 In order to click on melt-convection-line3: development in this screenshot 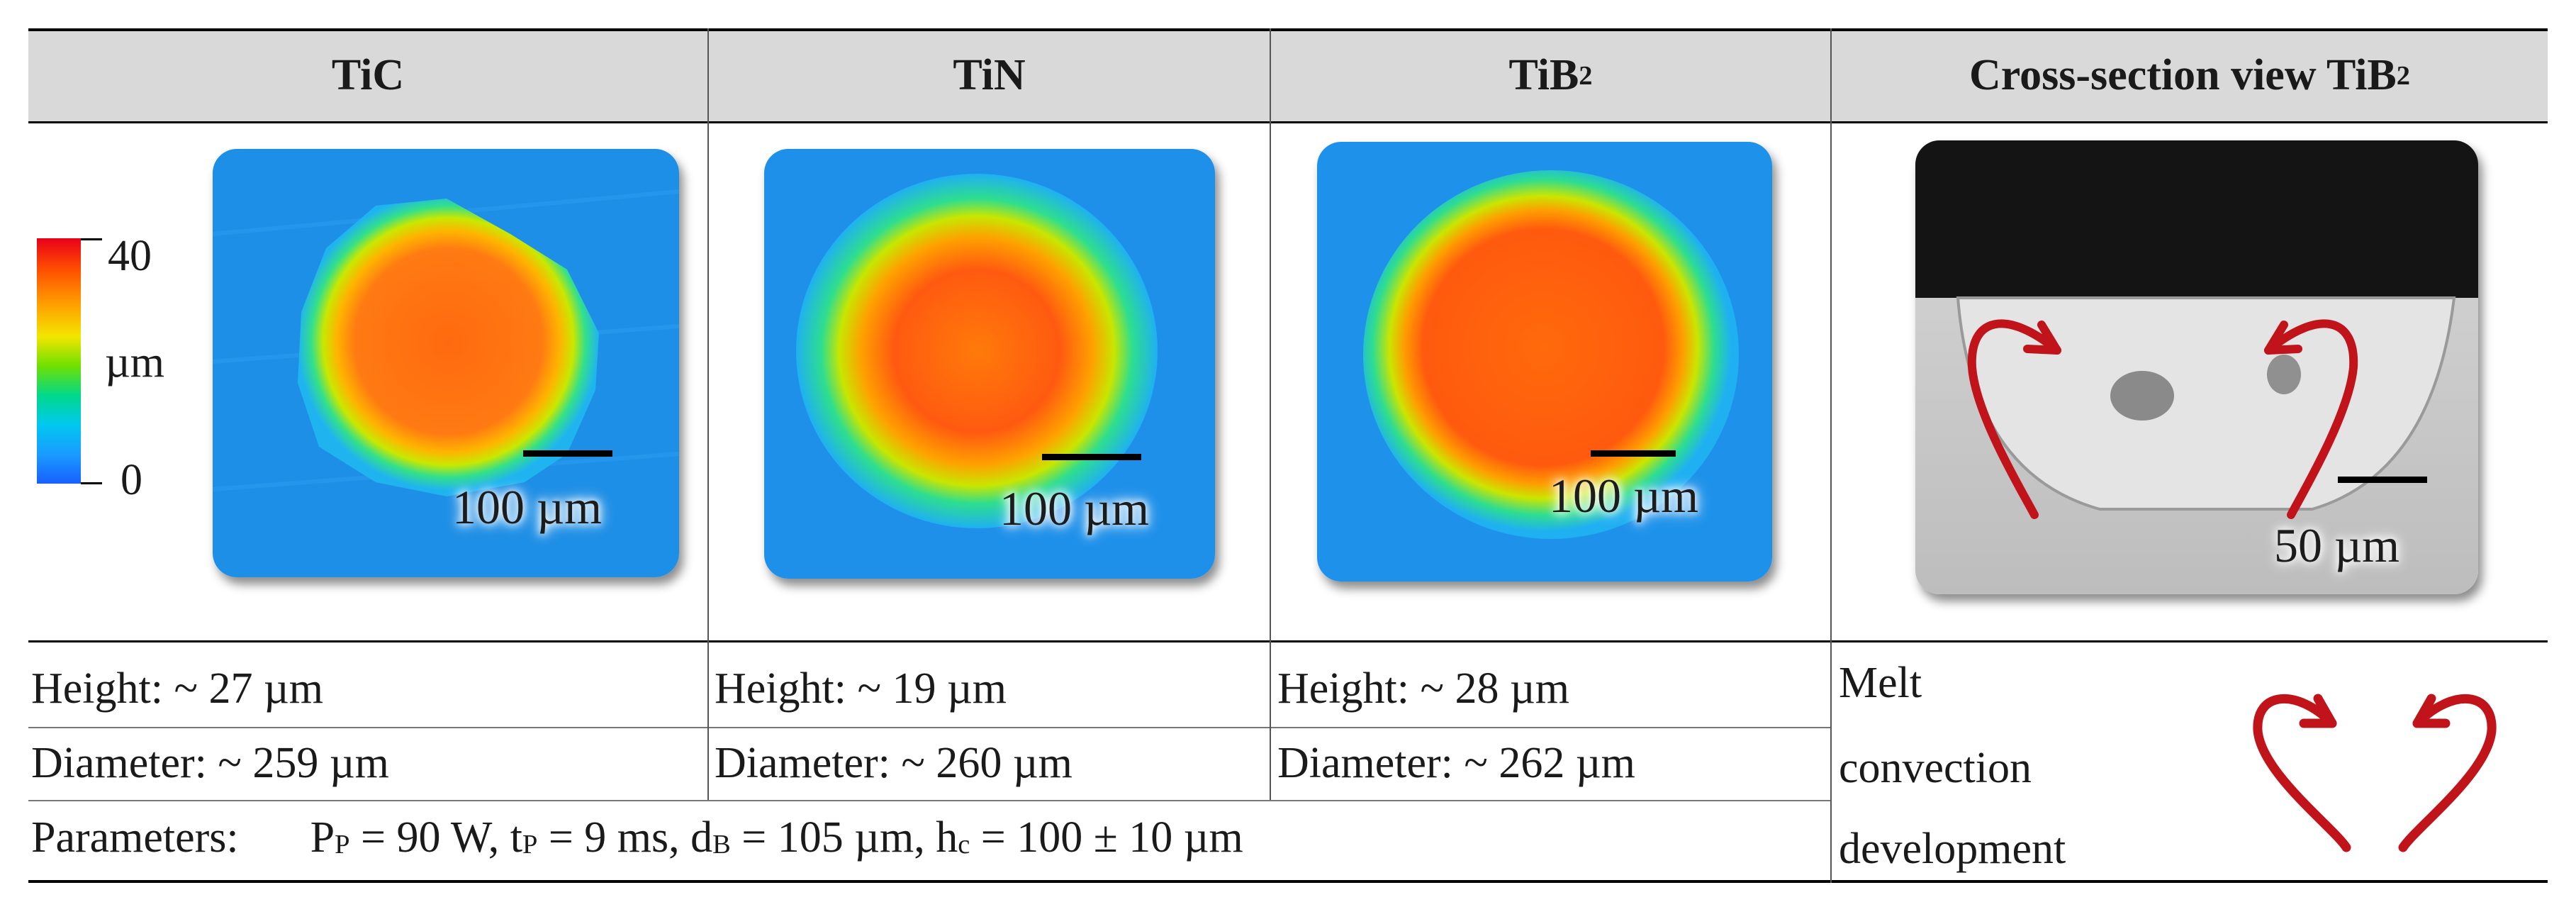, I will do `click(1953, 849)`.